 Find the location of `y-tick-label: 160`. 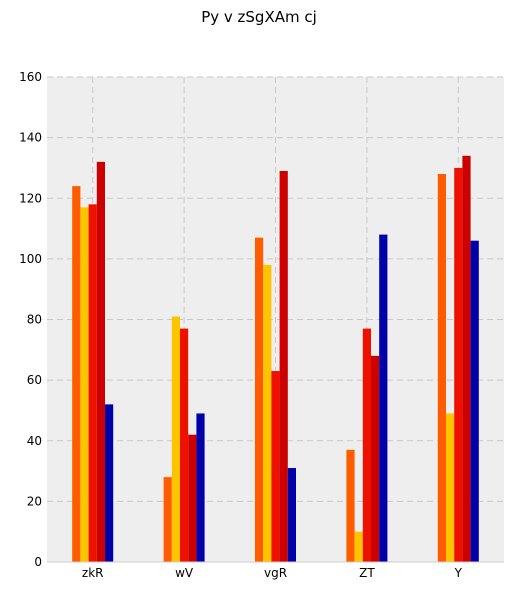

y-tick-label: 160 is located at coordinates (30, 77).